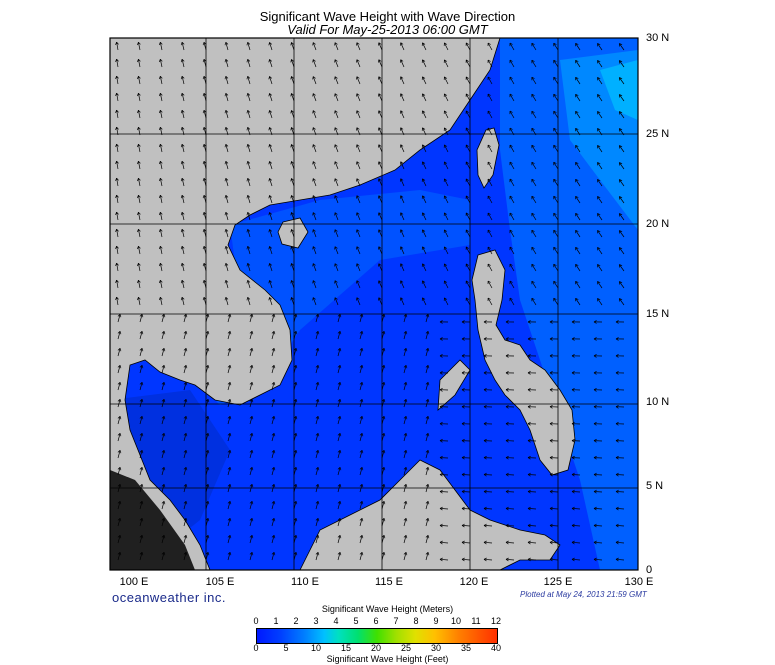 The width and height of the screenshot is (775, 665). What do you see at coordinates (345, 648) in the screenshot?
I see `legend-feet-tick: 15` at bounding box center [345, 648].